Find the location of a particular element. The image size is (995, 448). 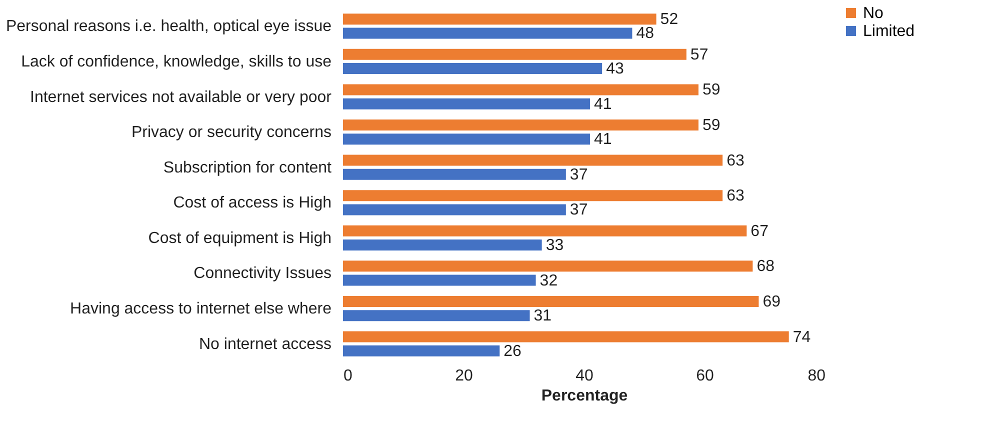

y-tick-label: Privacy or security concerns is located at coordinates (231, 133).